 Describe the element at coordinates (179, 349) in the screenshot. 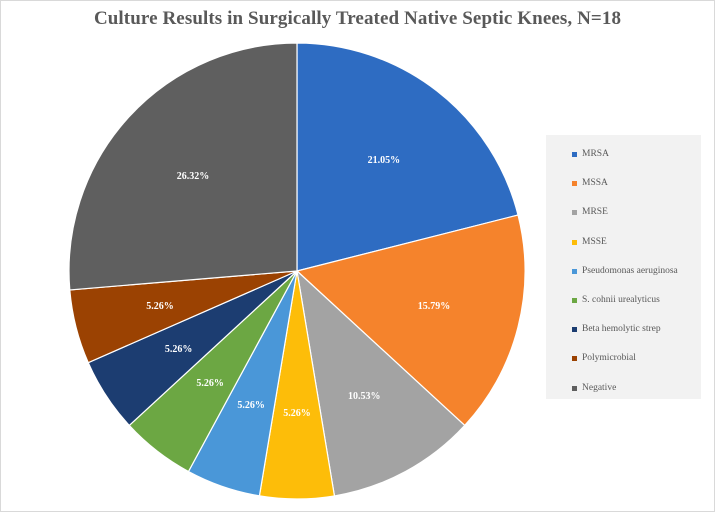

I see `data-label-beta-hemolytic-strep: 5.26%` at that location.